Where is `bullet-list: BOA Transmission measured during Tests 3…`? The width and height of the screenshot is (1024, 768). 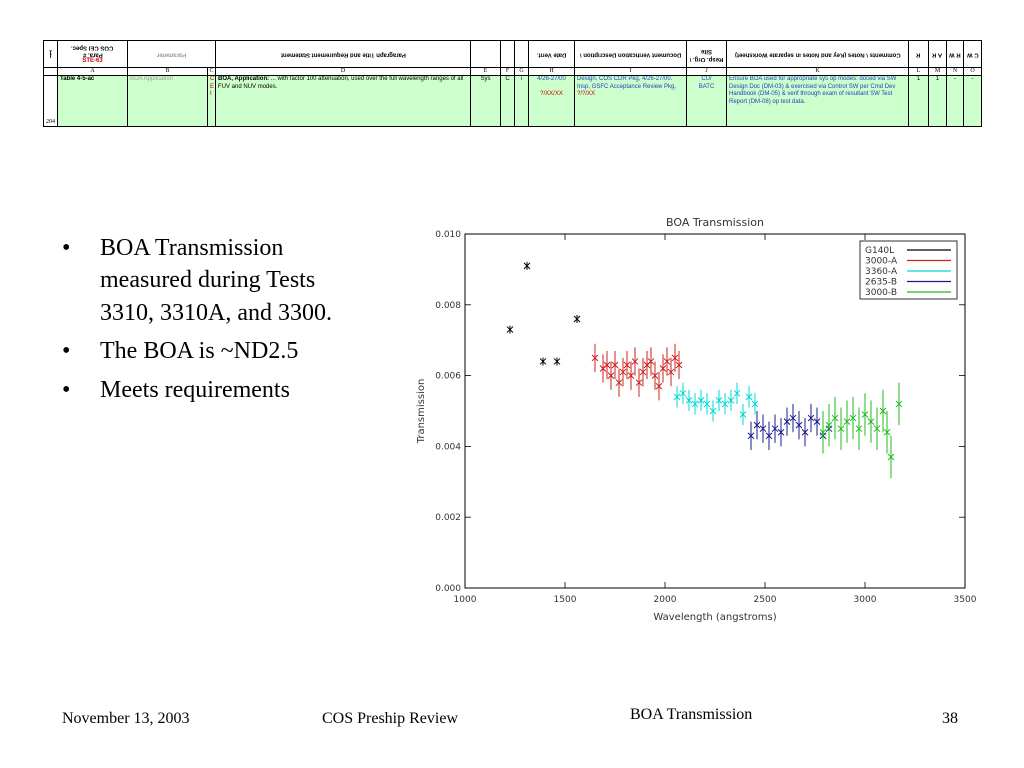
bullet-list: BOA Transmission measured during Tests 3… is located at coordinates (212, 322).